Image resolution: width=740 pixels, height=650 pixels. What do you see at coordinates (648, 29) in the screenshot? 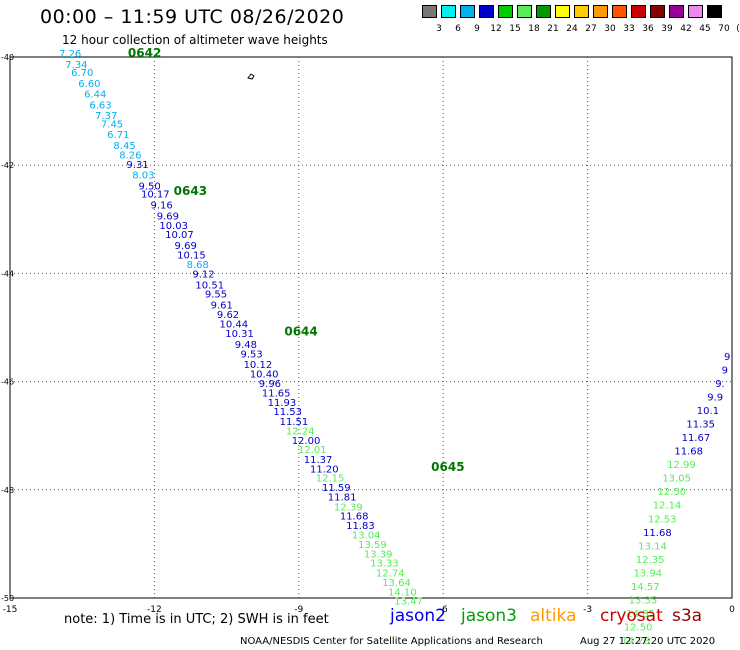
I see `scale-label: 36` at bounding box center [648, 29].